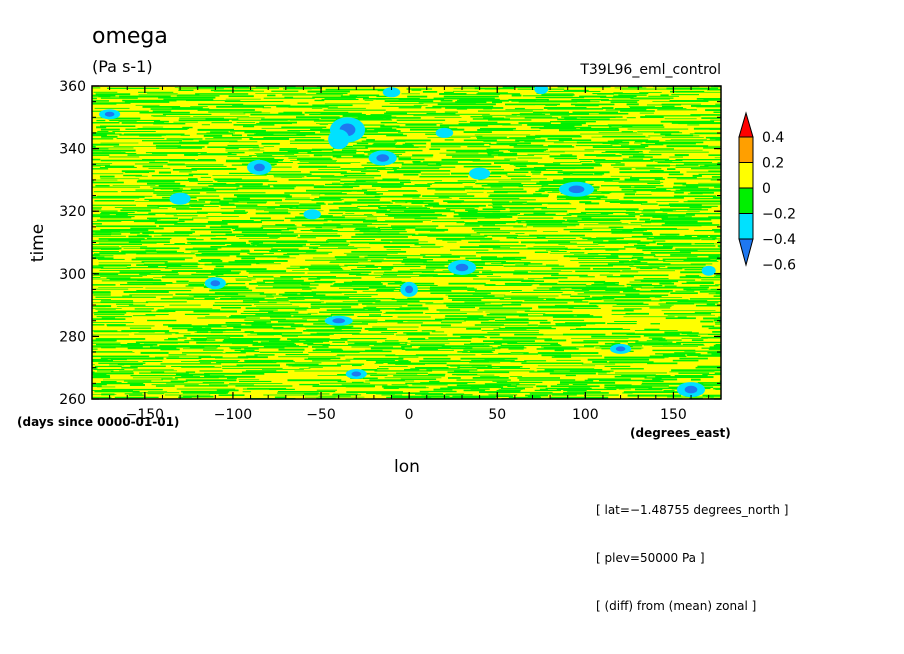  I want to click on x-tick-label: 50, so click(497, 415).